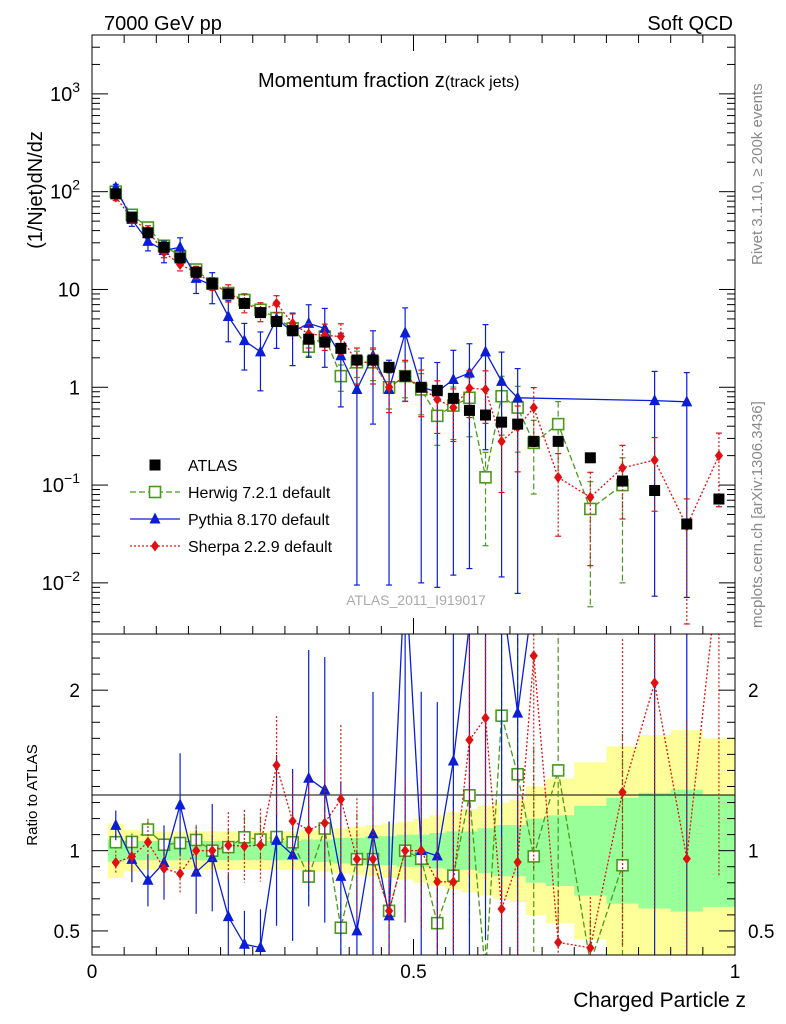  I want to click on herwig-point, so click(485, 477).